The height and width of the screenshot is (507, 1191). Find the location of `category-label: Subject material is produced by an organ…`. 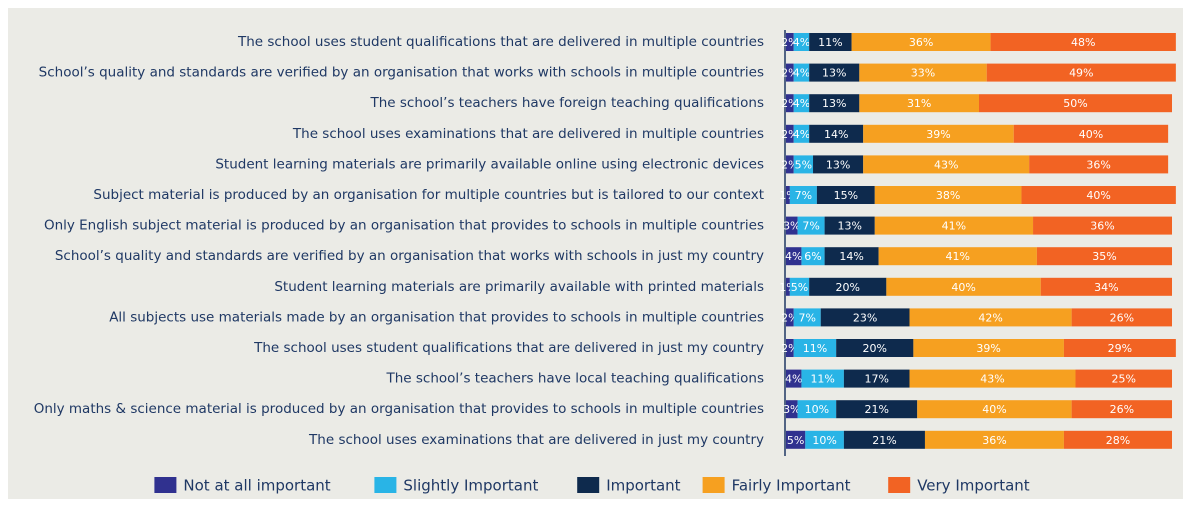

category-label: Subject material is produced by an organ… is located at coordinates (428, 195).